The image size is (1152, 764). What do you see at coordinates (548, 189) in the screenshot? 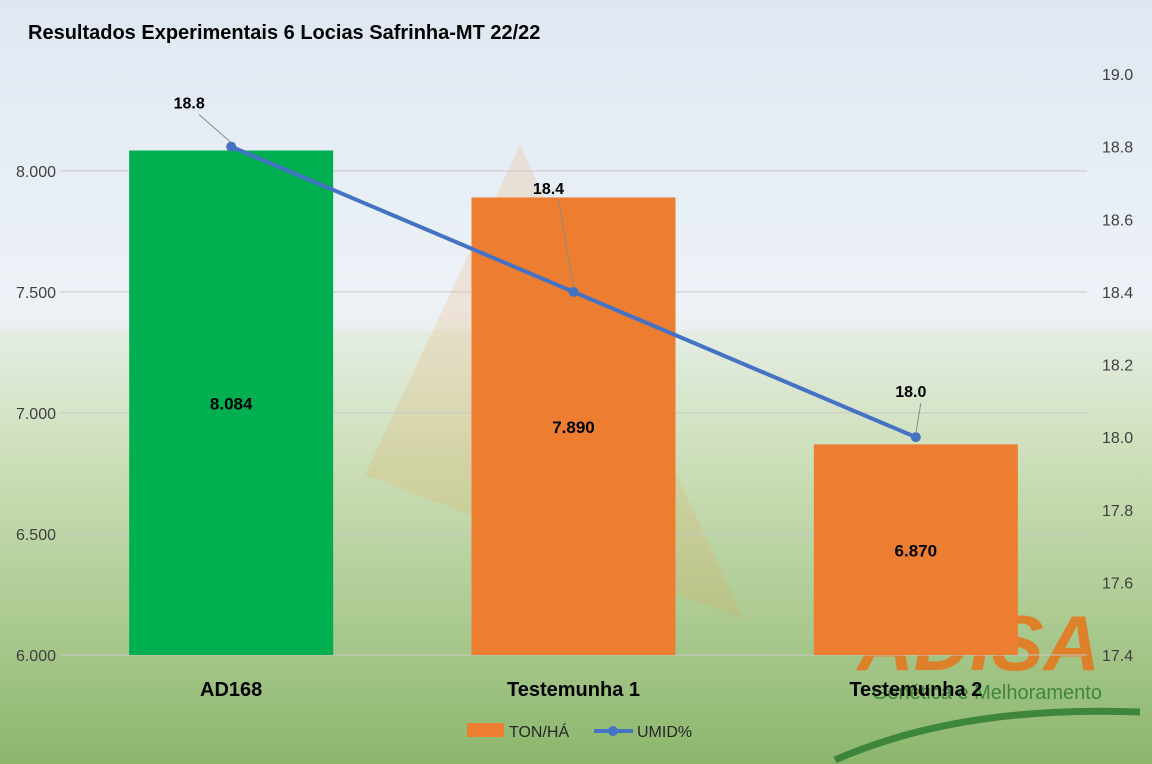
I see `line-value-label: 18.4` at bounding box center [548, 189].